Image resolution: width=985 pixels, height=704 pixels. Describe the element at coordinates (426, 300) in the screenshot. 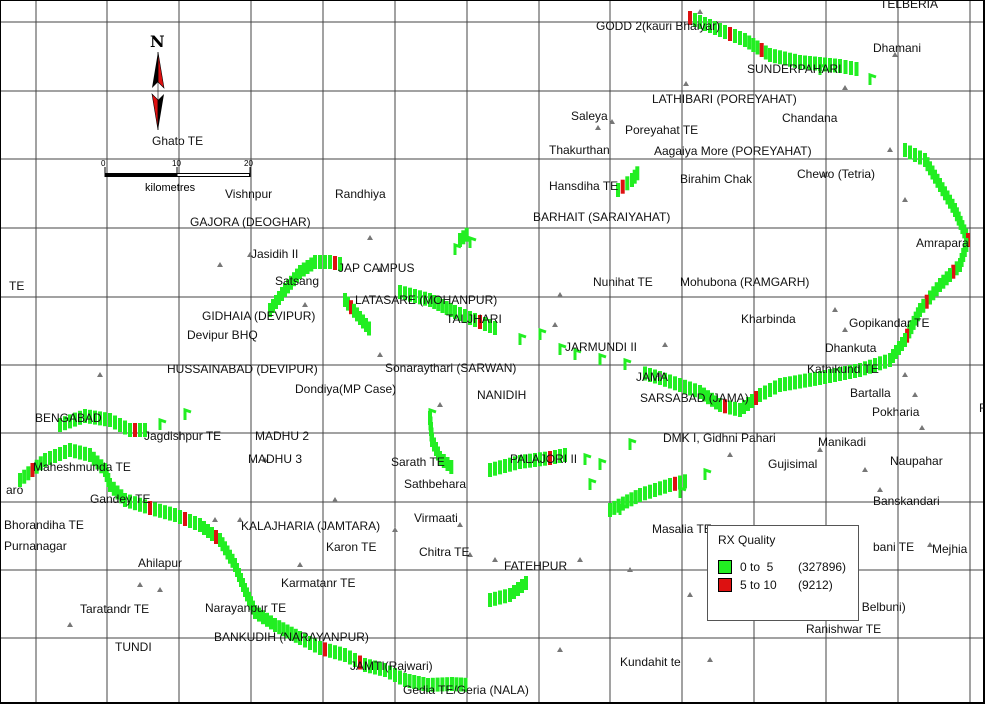

I see `place-label: LATASARE (MOHANPUR)` at that location.